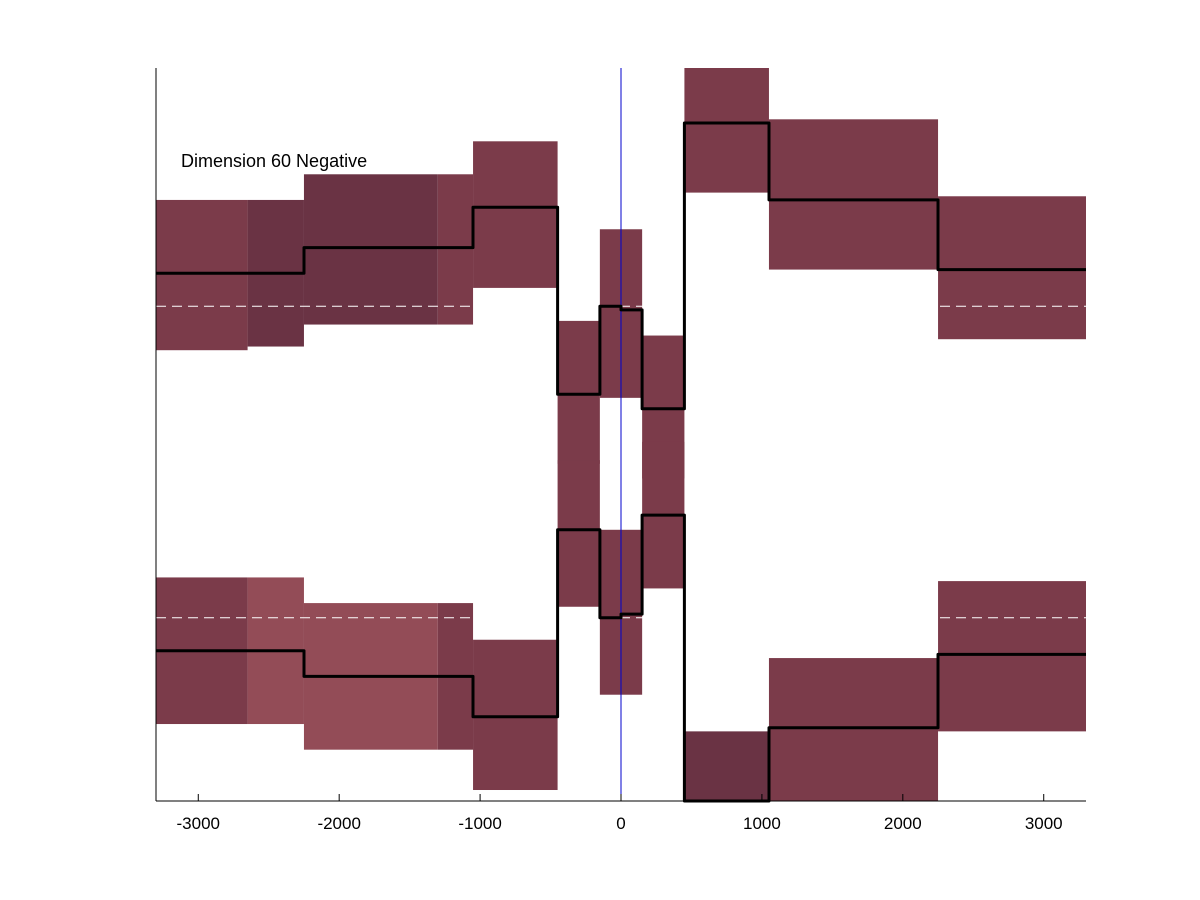 This screenshot has width=1200, height=900. Describe the element at coordinates (338, 823) in the screenshot. I see `x-tick-label: -2000` at that location.